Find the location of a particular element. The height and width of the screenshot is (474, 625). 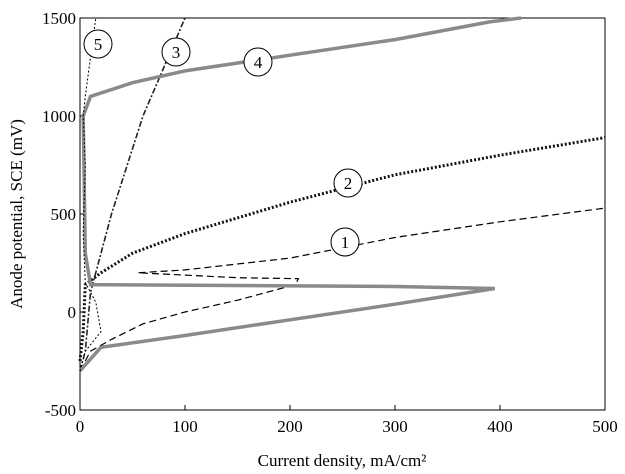

x-tick-label: 200 is located at coordinates (290, 426).